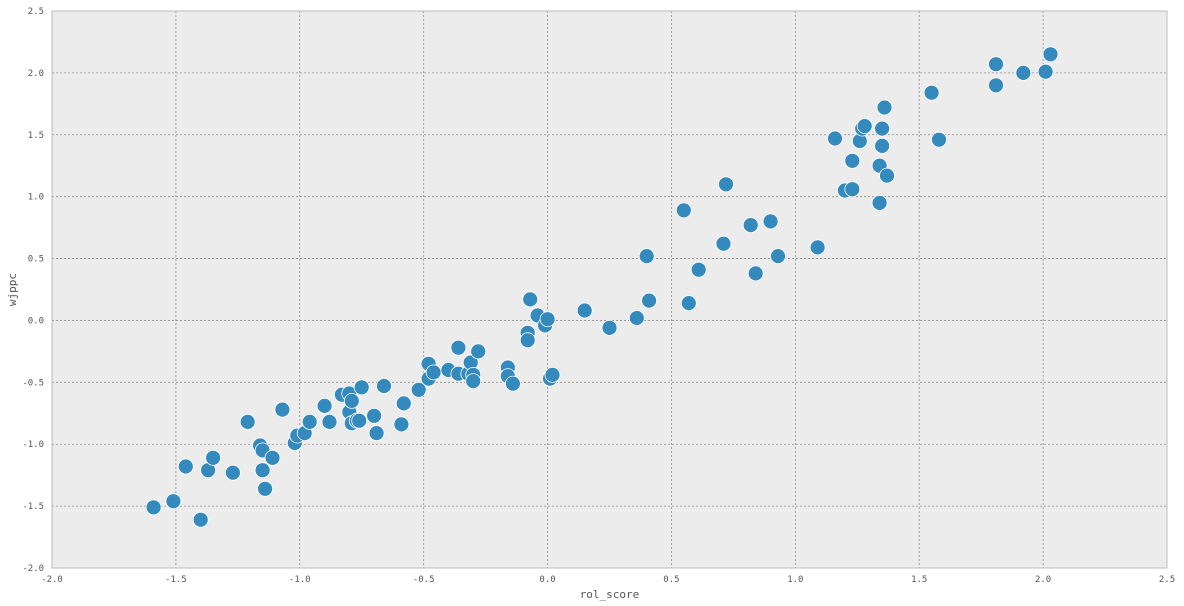 The width and height of the screenshot is (1184, 606). I want to click on x-tick-label: -2.0, so click(52, 580).